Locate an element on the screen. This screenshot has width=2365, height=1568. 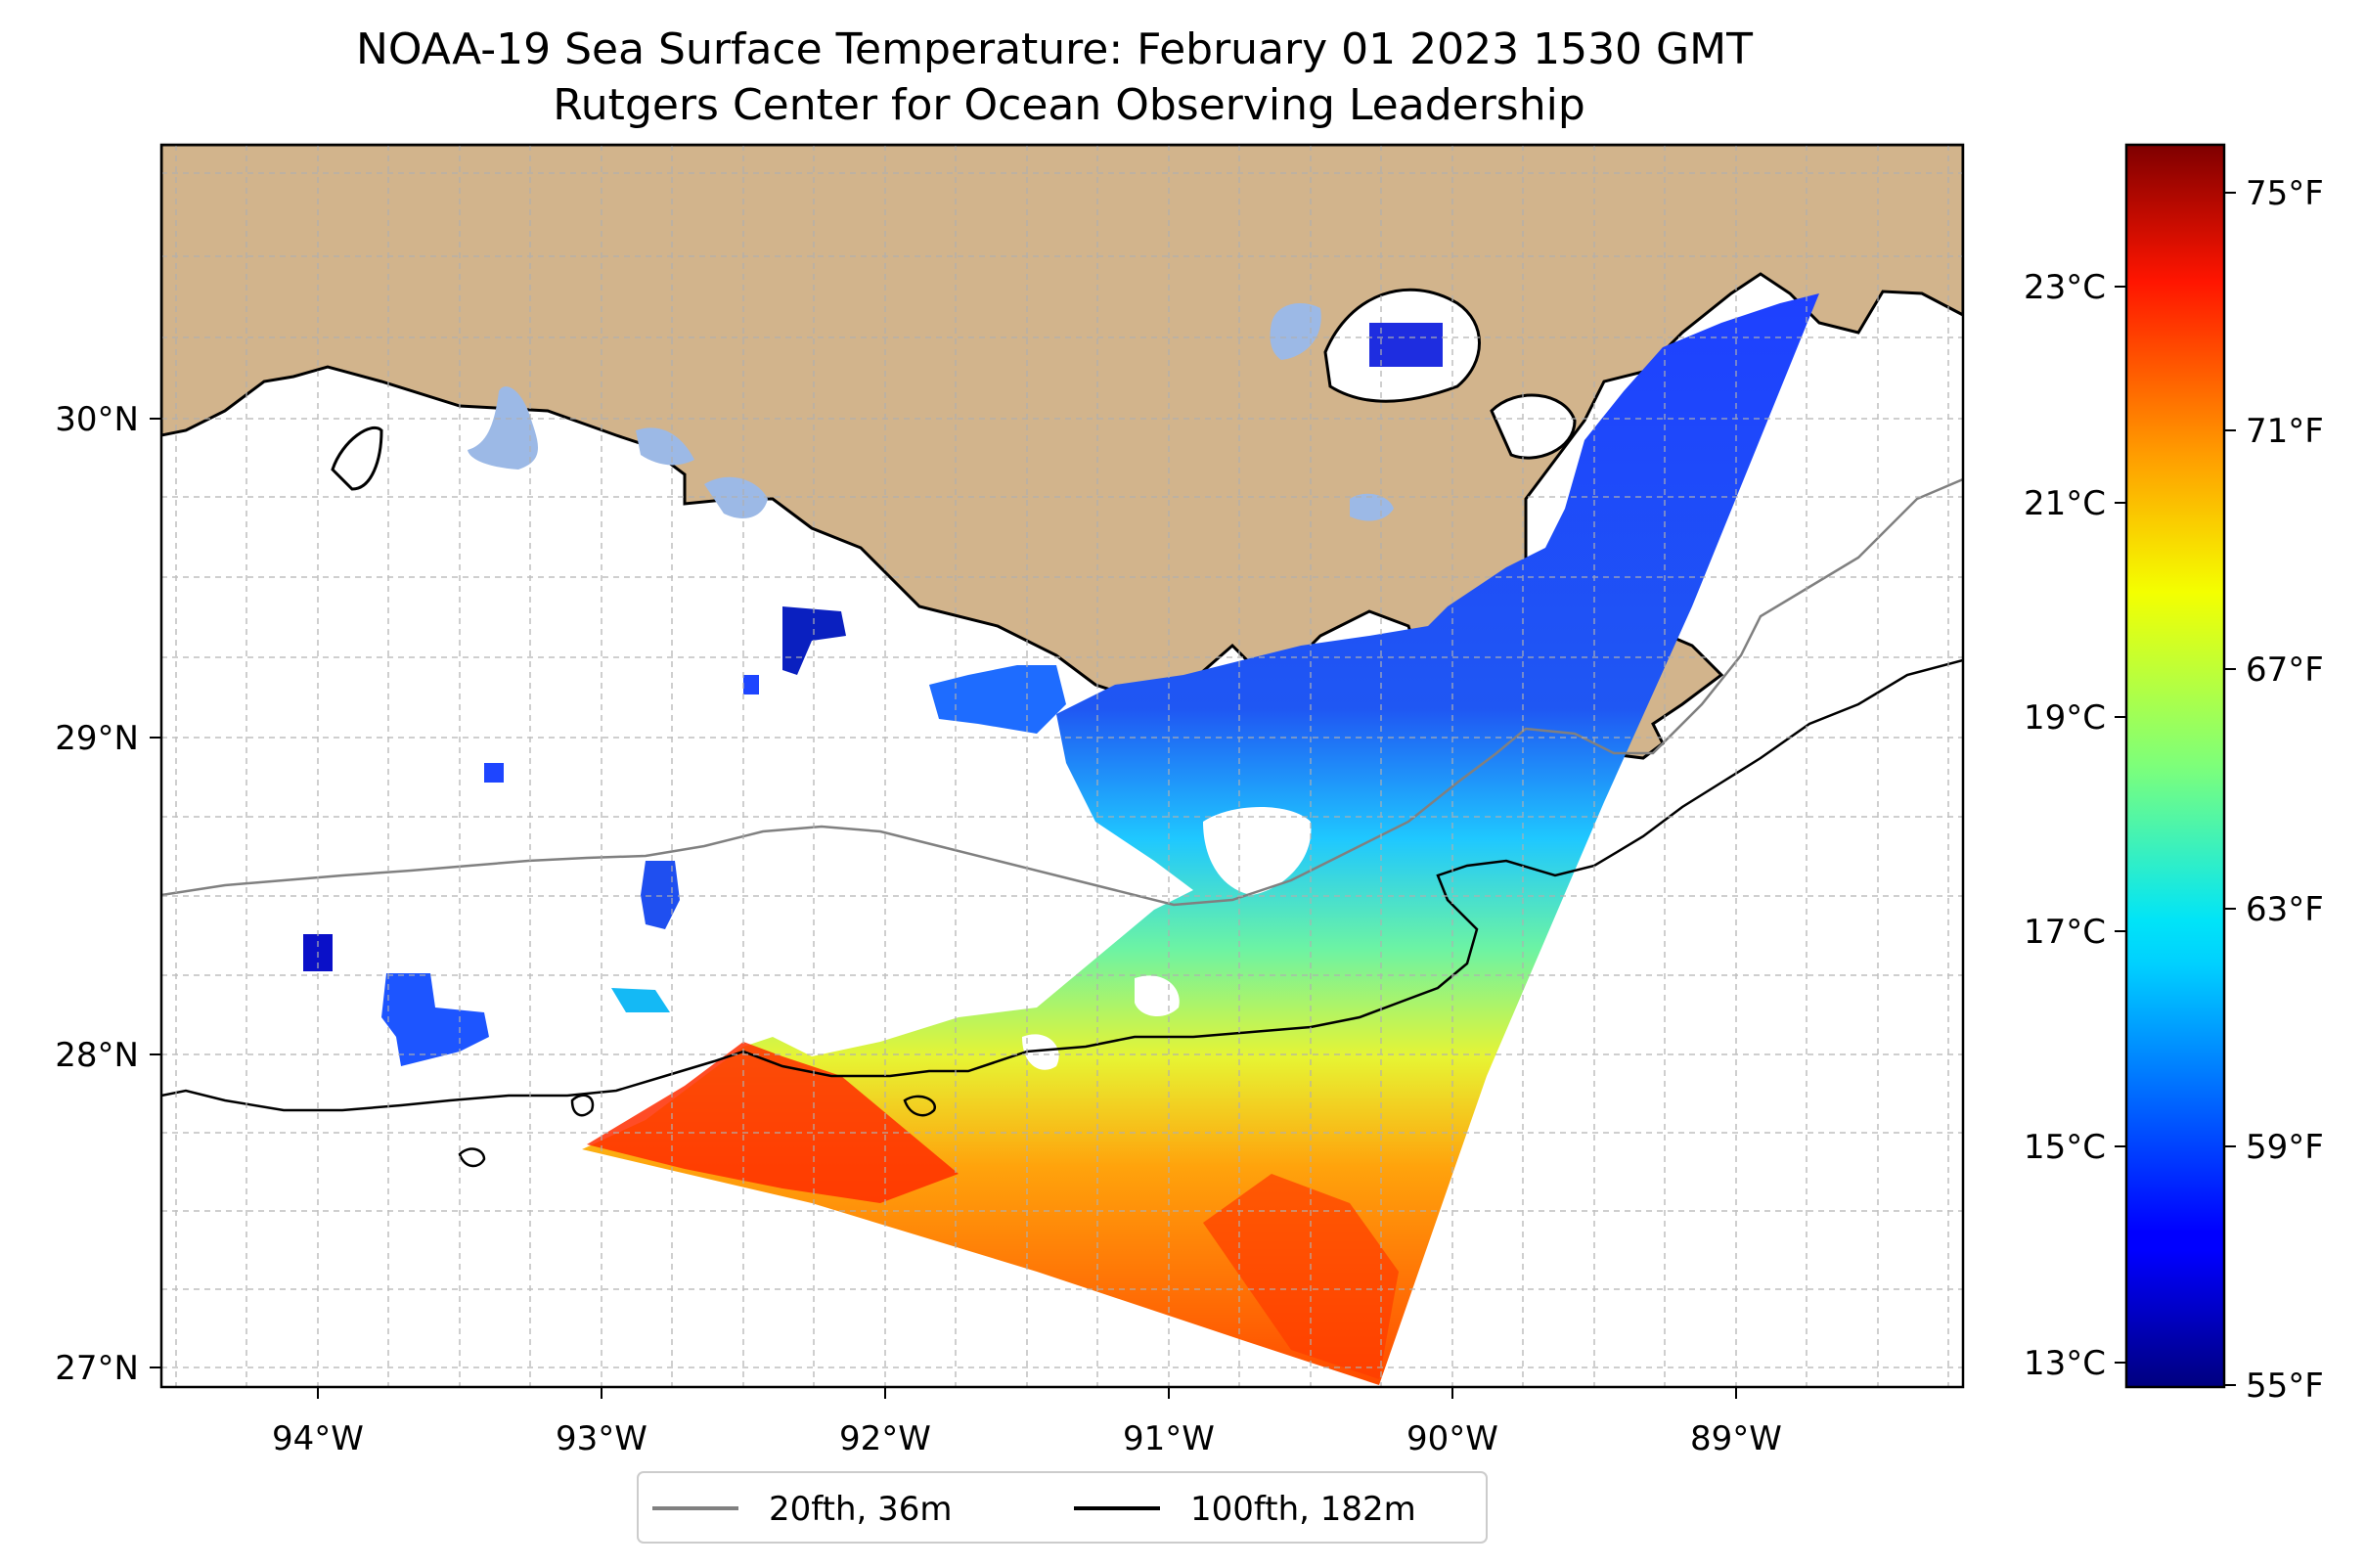
y-tick-label: 27°N is located at coordinates (97, 1368).